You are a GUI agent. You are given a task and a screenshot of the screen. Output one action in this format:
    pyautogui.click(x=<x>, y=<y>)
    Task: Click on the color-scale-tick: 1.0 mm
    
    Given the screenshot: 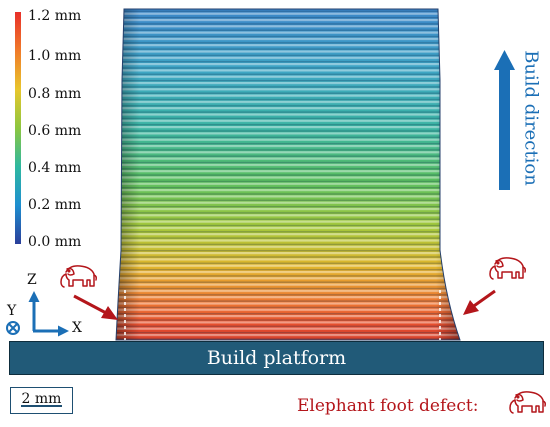 What is the action you would take?
    pyautogui.click(x=55, y=56)
    